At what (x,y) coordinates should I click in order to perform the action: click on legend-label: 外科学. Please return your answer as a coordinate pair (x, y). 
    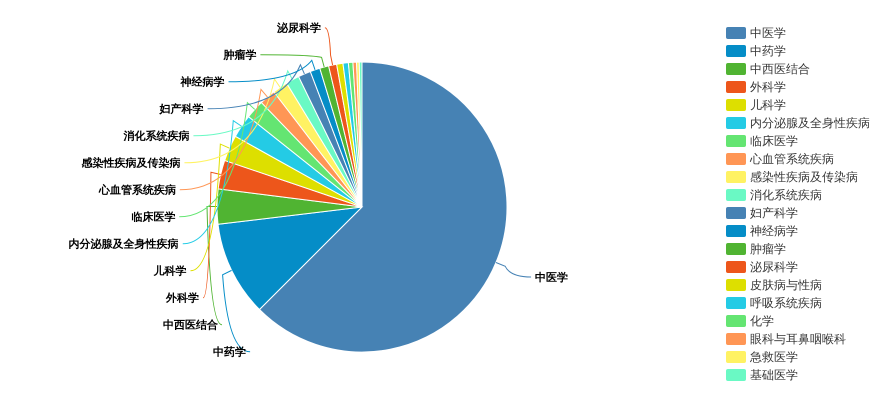
    Looking at the image, I should click on (768, 87).